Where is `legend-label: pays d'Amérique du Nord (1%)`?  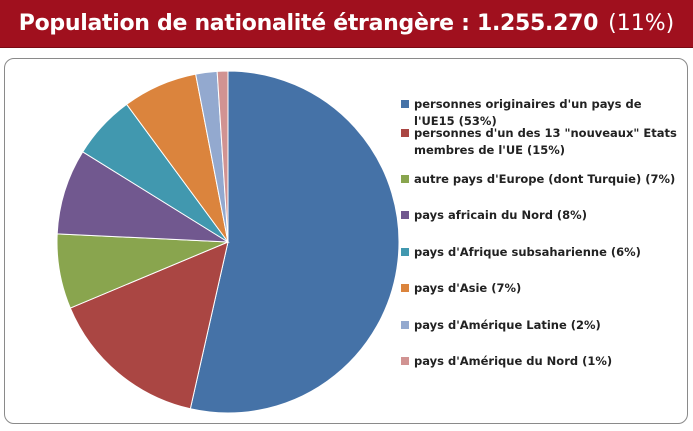
legend-label: pays d'Amérique du Nord (1%) is located at coordinates (513, 361).